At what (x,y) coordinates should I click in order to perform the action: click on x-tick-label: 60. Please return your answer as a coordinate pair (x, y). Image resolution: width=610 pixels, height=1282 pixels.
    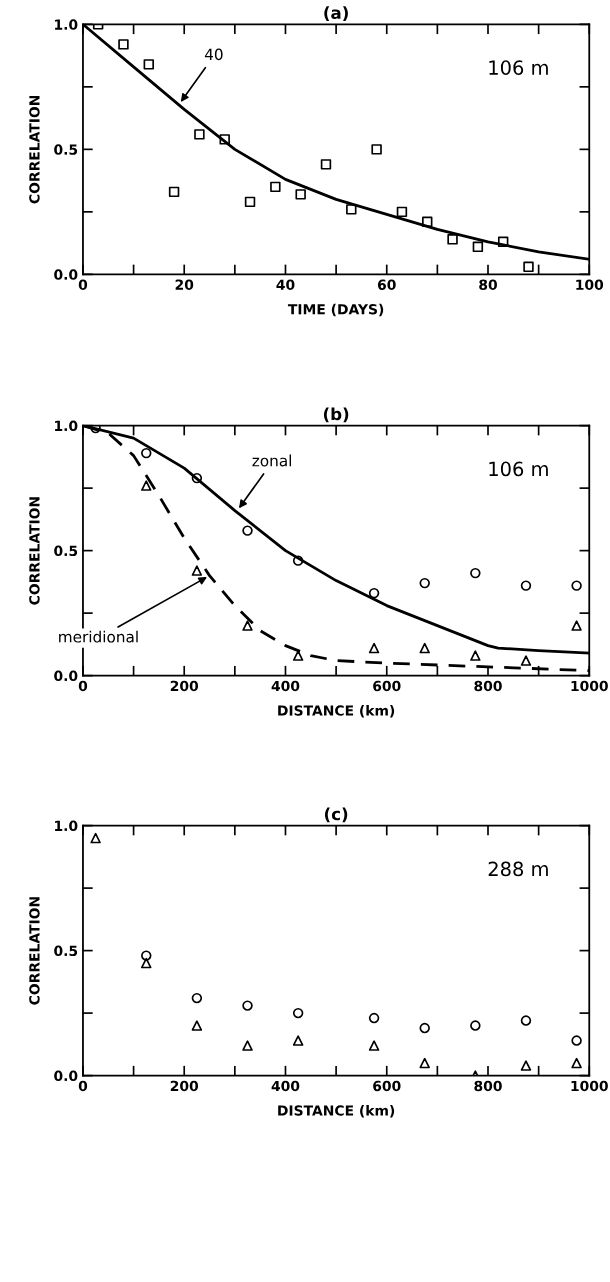
    Looking at the image, I should click on (386, 284).